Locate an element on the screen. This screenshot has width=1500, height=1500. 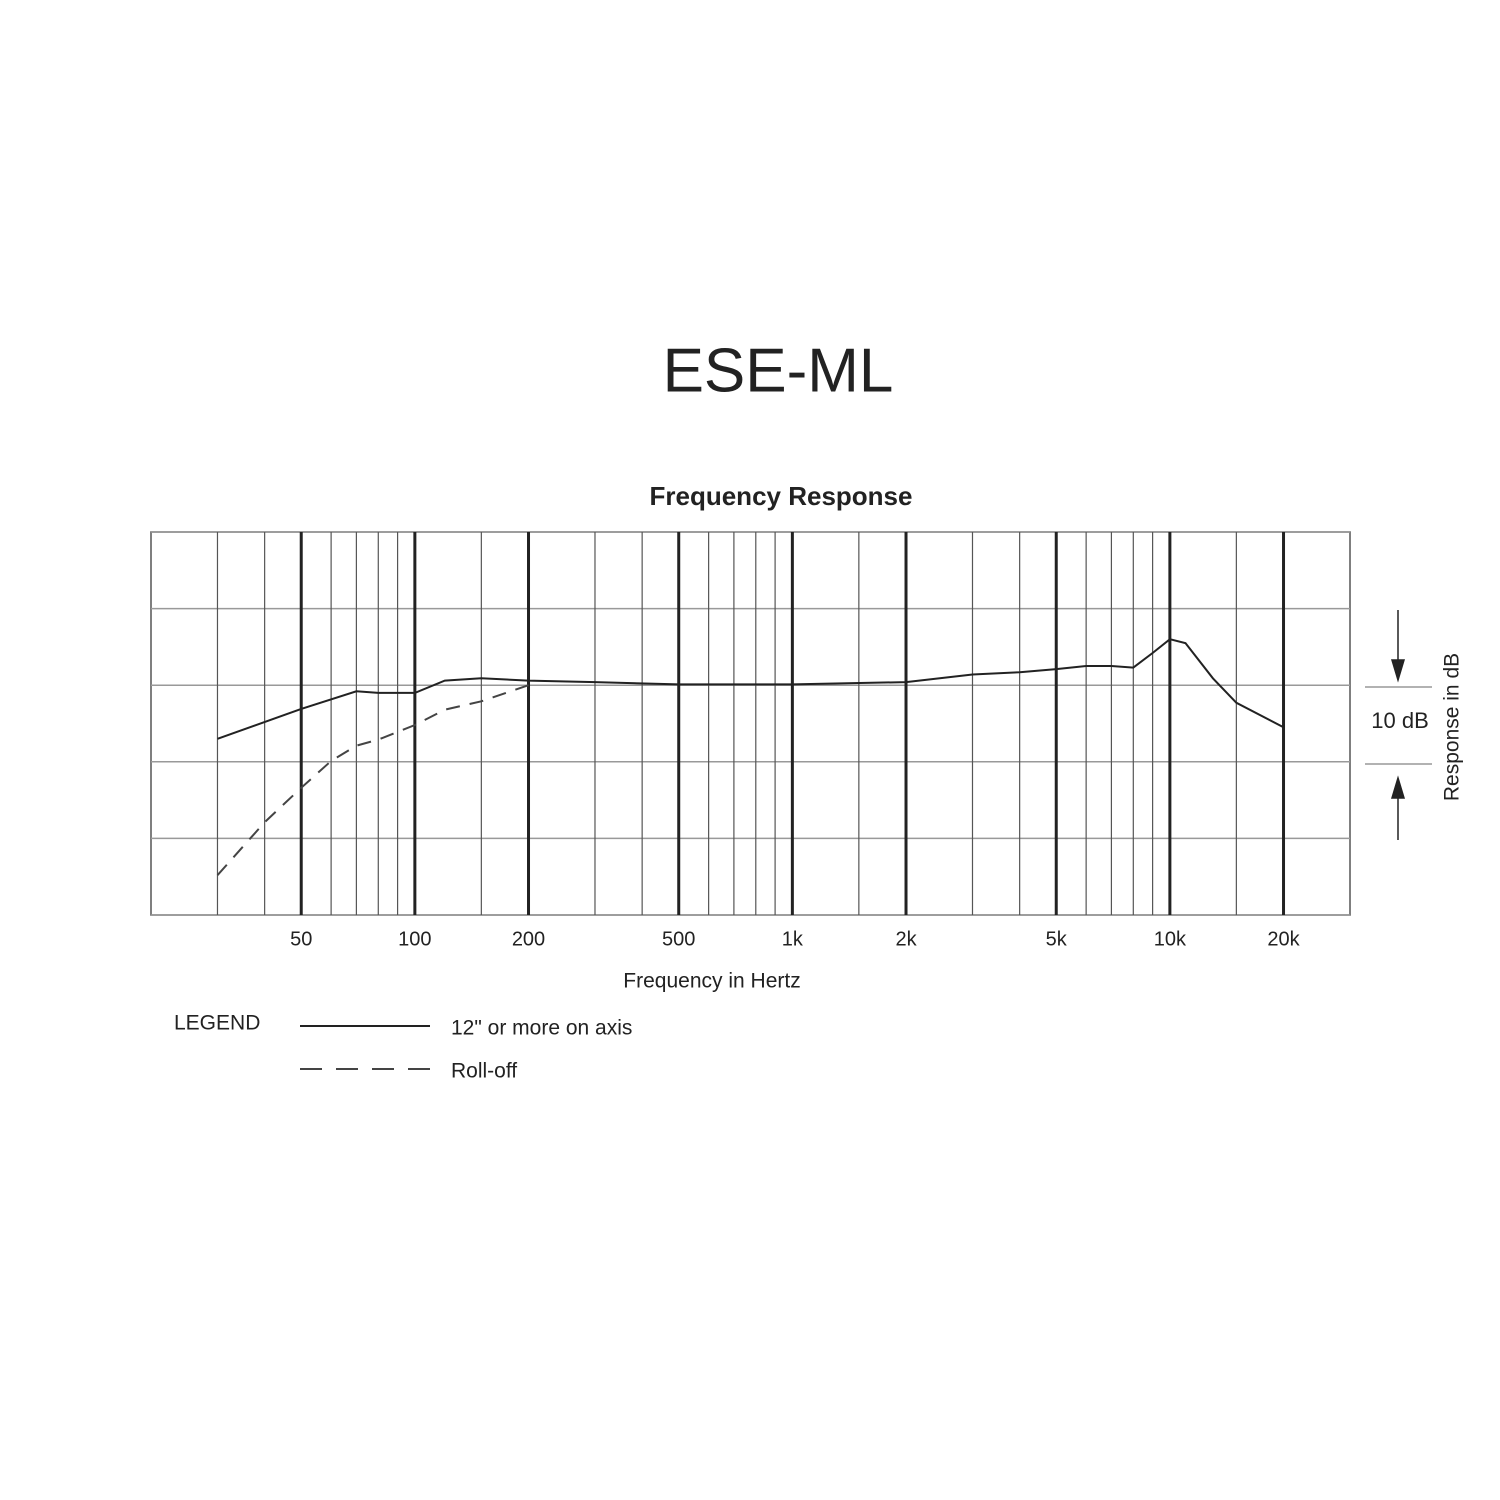
x-tick-label: 100 is located at coordinates (414, 939).